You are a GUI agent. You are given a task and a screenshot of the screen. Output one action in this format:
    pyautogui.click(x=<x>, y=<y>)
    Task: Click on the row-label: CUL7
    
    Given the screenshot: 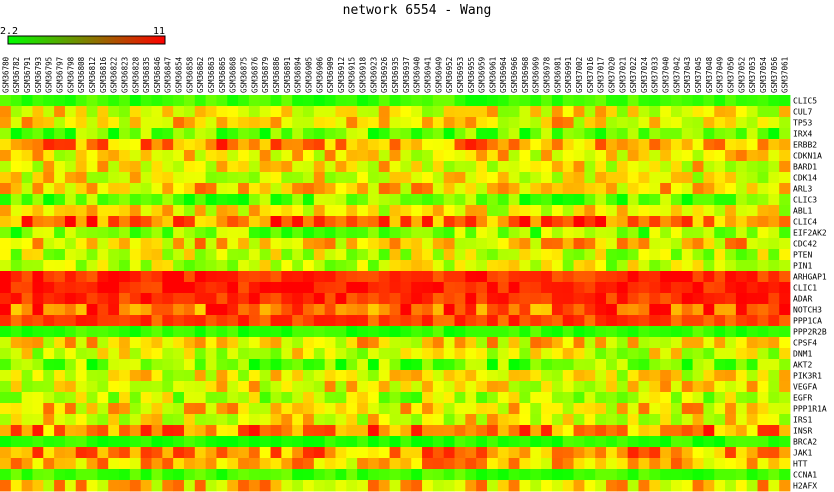 What is the action you would take?
    pyautogui.click(x=802, y=112)
    